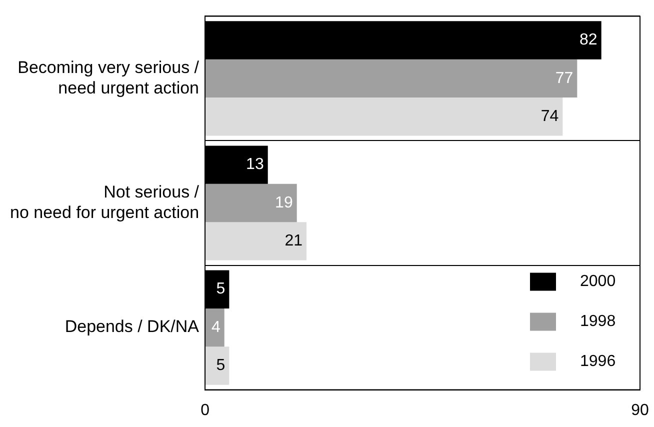  What do you see at coordinates (109, 78) in the screenshot?
I see `y-tick-label: Becoming very serious / need urgent action` at bounding box center [109, 78].